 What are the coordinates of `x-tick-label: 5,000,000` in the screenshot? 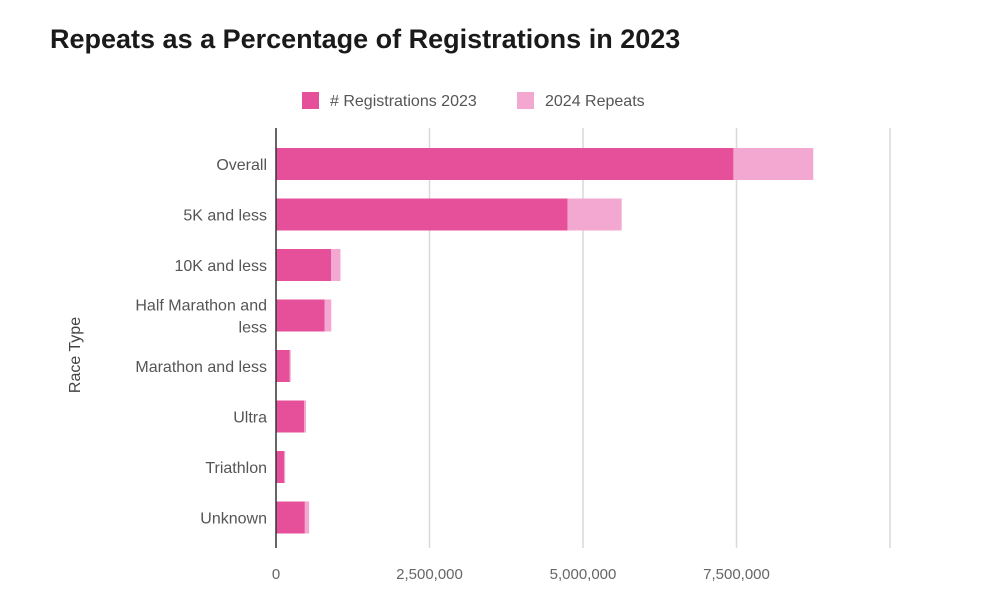 It's located at (583, 574).